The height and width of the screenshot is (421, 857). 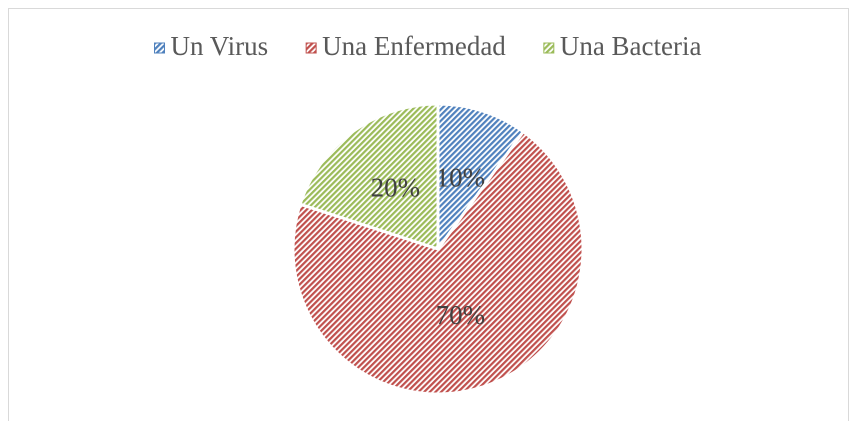 I want to click on slice-label: 10%, so click(x=461, y=177).